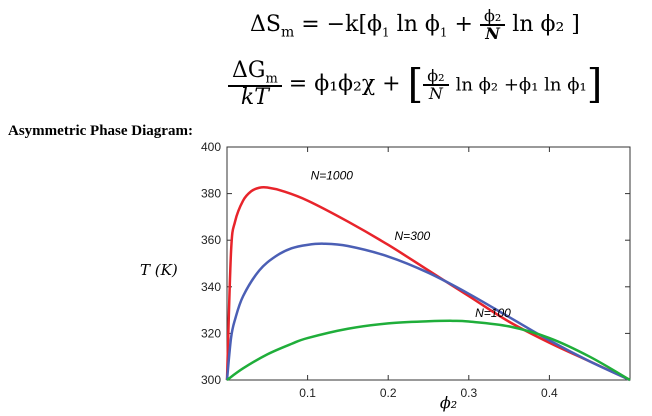  Describe the element at coordinates (287, 32) in the screenshot. I see `entropy-lhs-subscript: m` at that location.